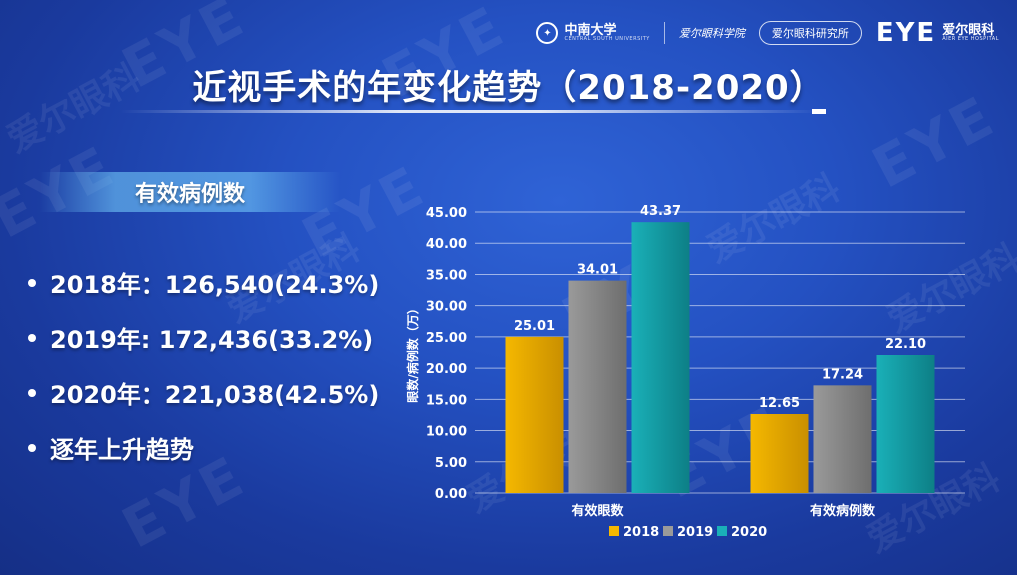 The height and width of the screenshot is (575, 1017). What do you see at coordinates (446, 338) in the screenshot?
I see `y-tick-label: 25.00` at bounding box center [446, 338].